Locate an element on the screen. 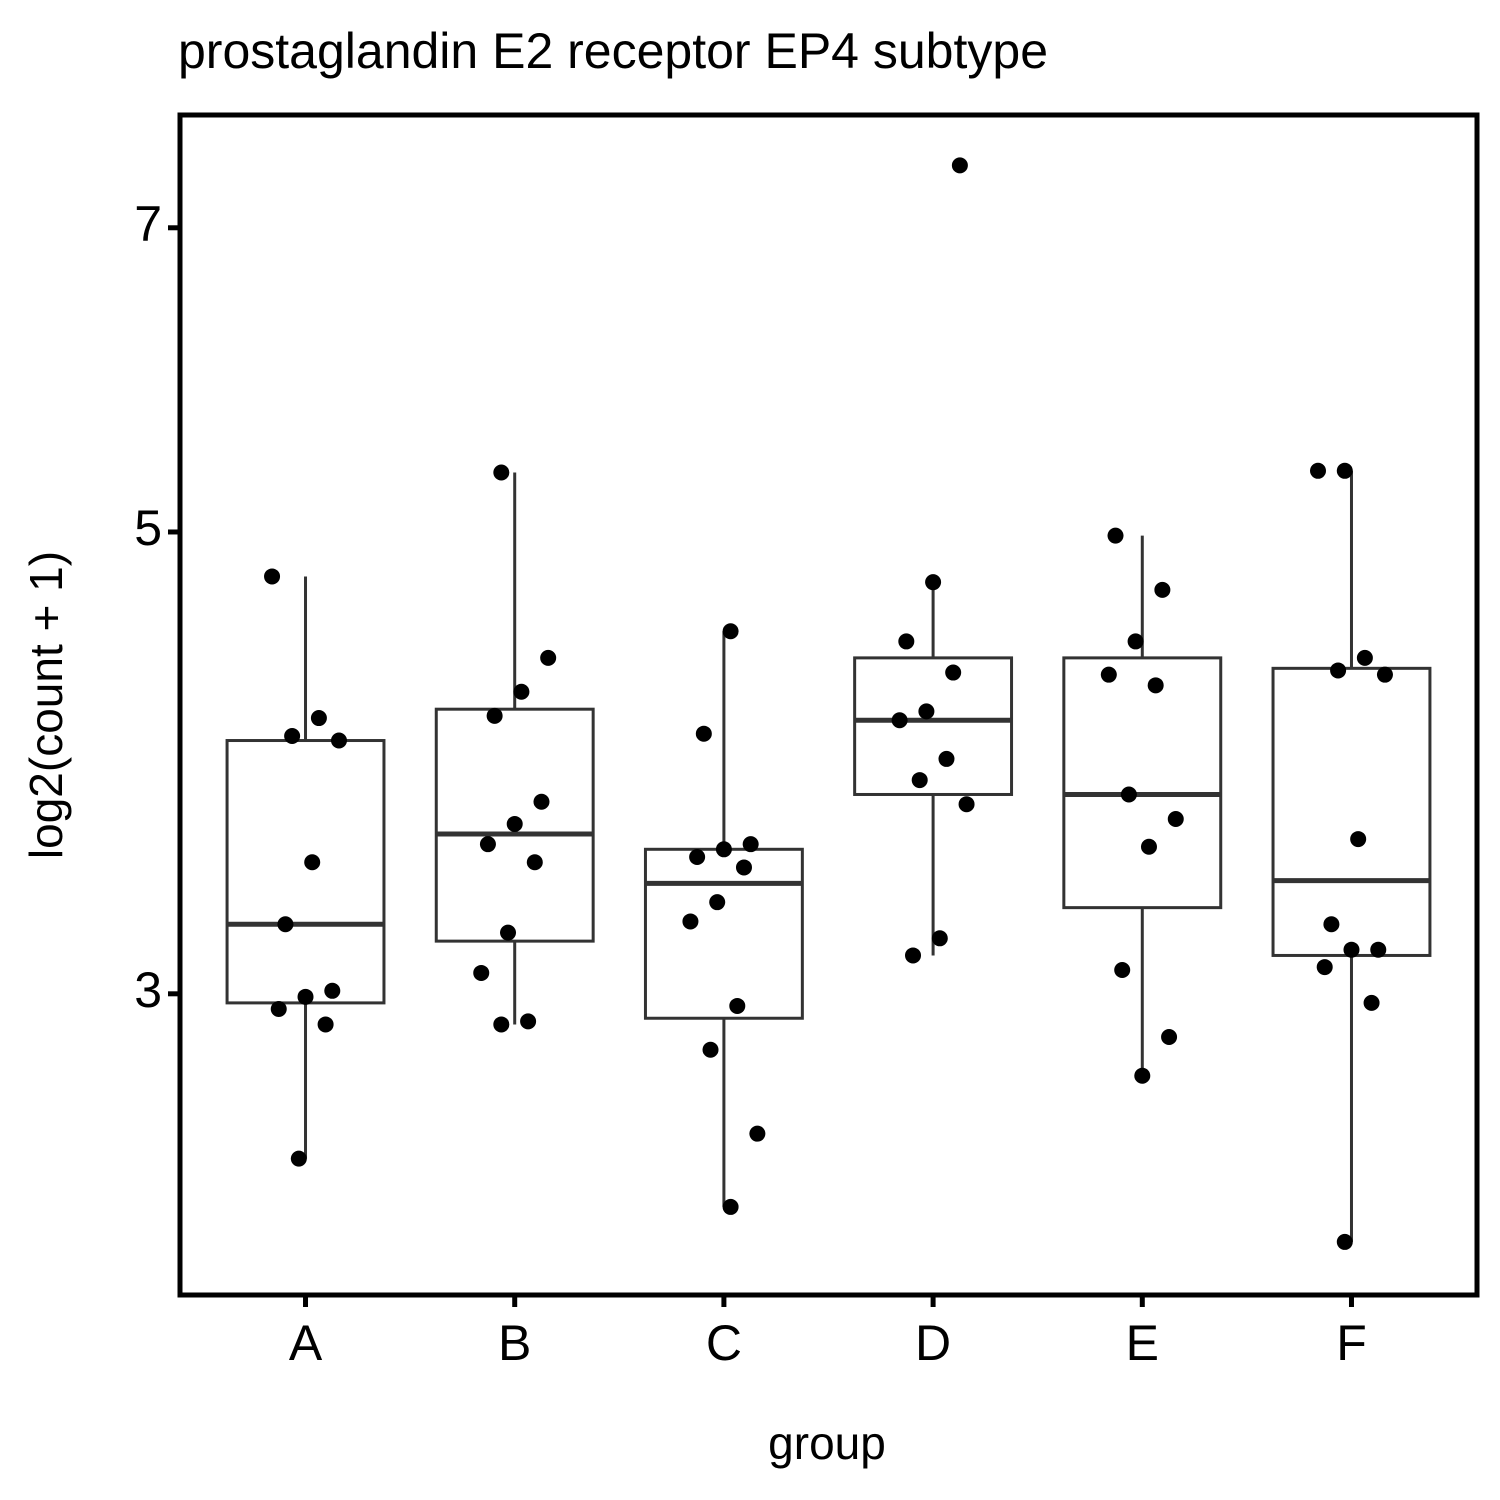 This screenshot has height=1500, width=1500. x-tick-label: D is located at coordinates (933, 1343).